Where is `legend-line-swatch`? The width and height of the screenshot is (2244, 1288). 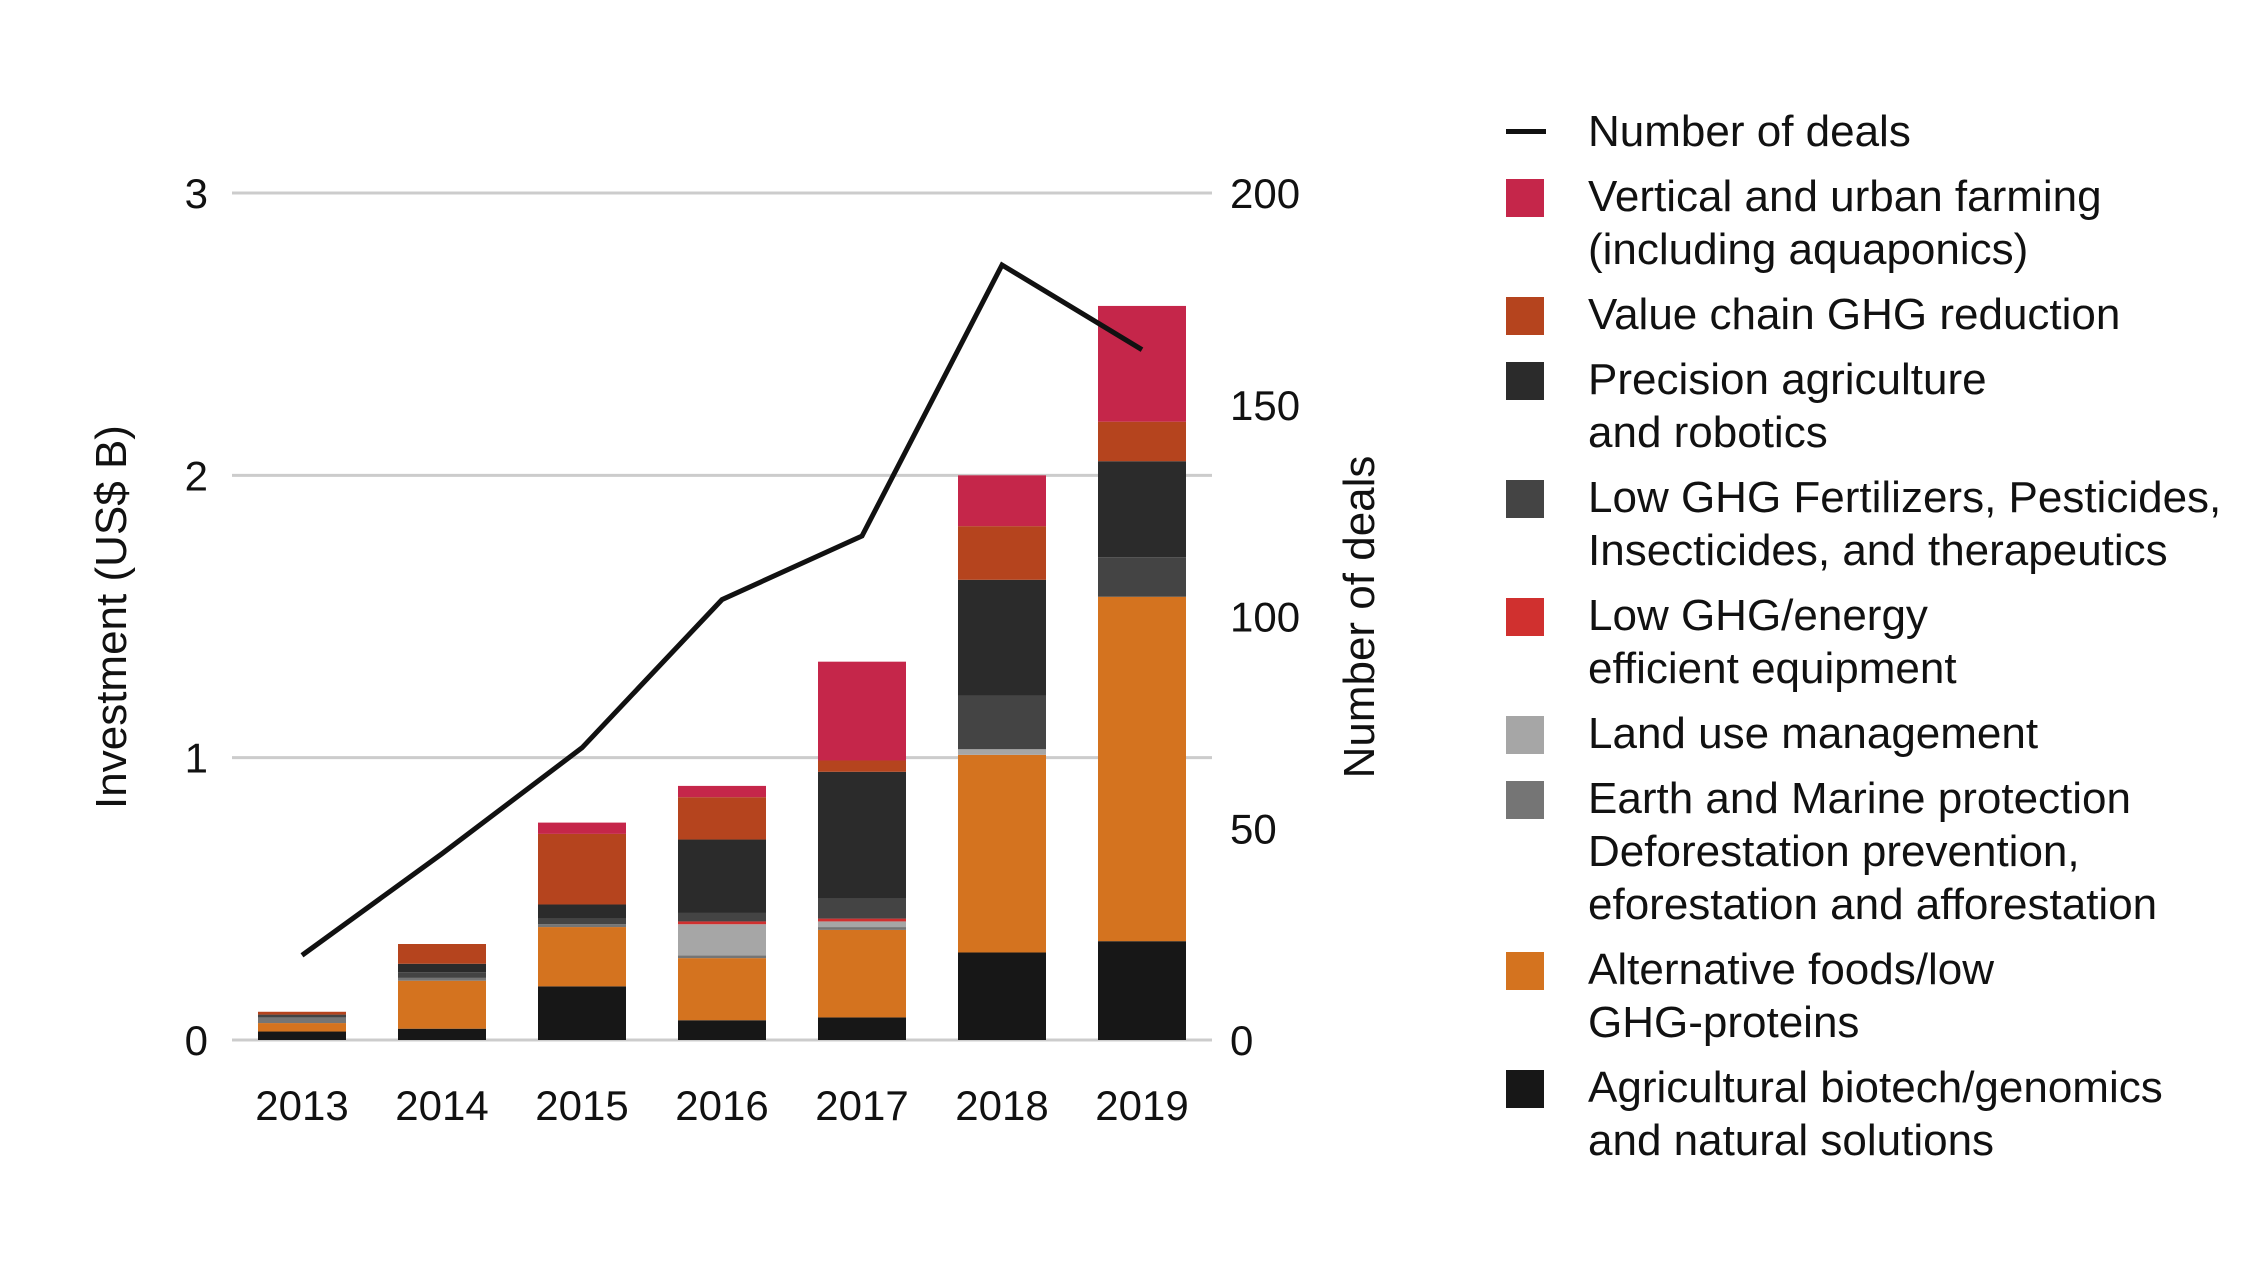 legend-line-swatch is located at coordinates (1526, 131).